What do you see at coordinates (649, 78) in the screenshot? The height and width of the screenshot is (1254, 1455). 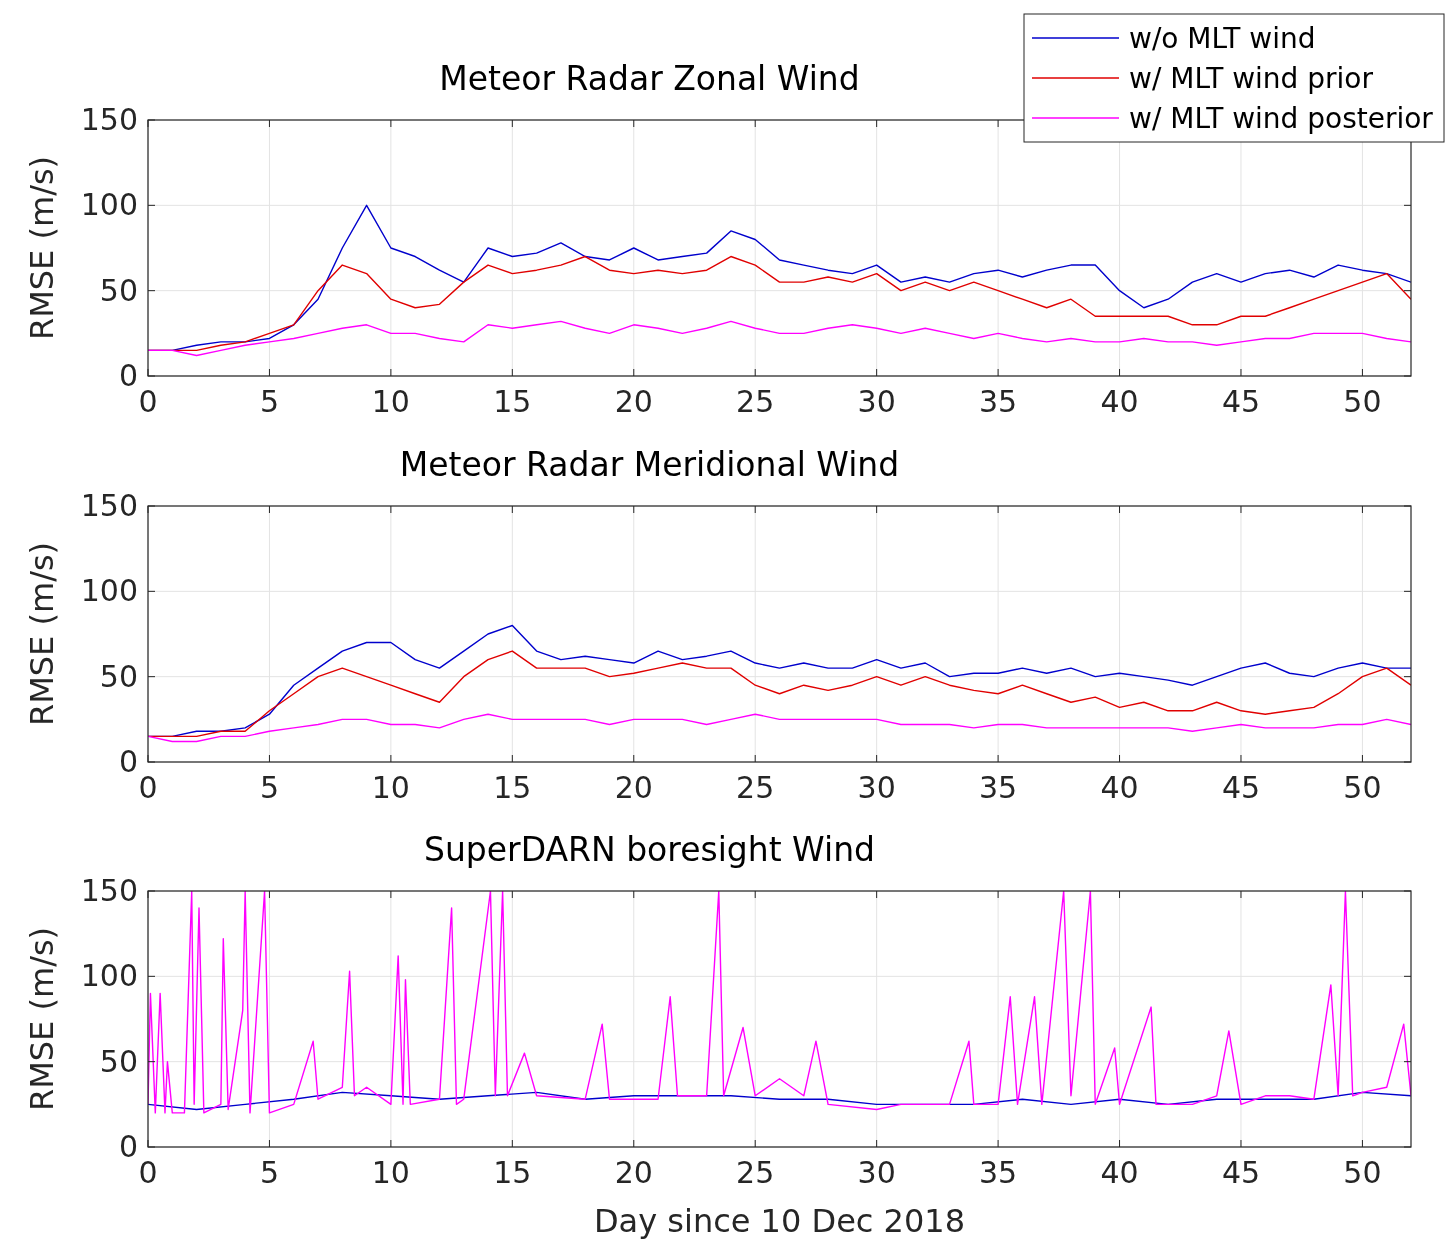 I see `chart-title: Meteor Radar Zonal Wind` at bounding box center [649, 78].